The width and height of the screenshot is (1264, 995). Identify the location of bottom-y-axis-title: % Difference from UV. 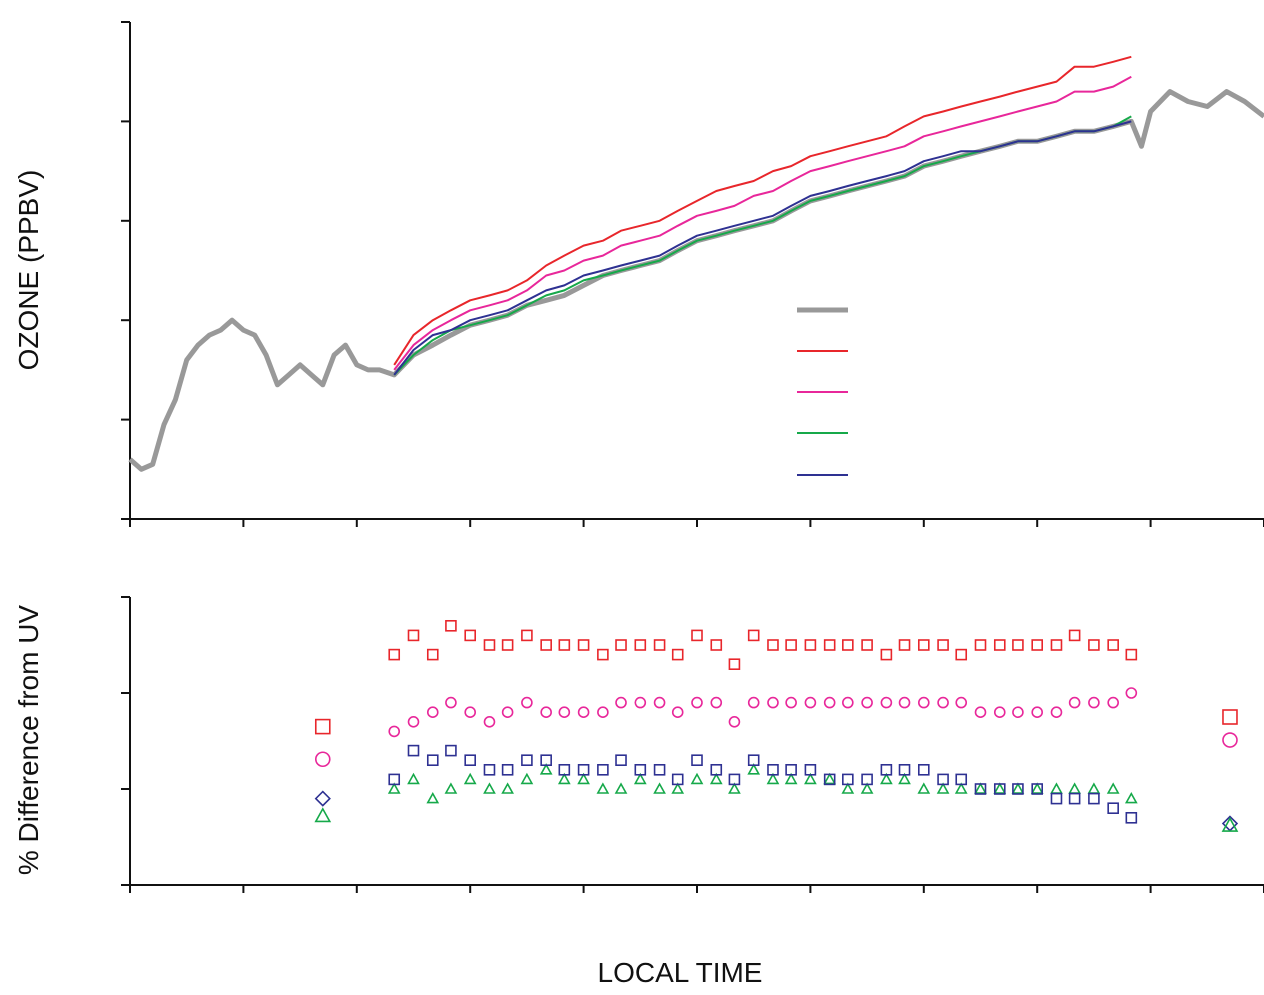
(28, 740).